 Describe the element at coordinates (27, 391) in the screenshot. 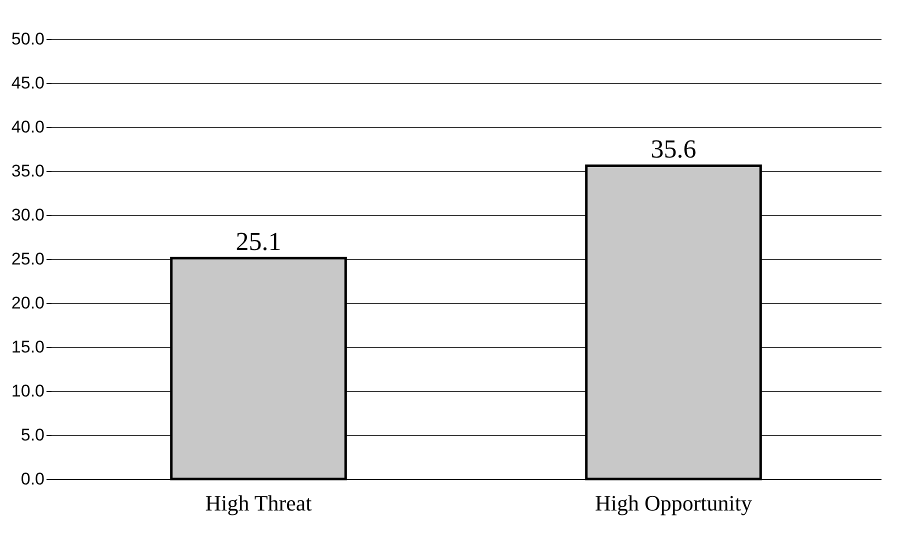

I see `y-tick-label: 10.0` at that location.